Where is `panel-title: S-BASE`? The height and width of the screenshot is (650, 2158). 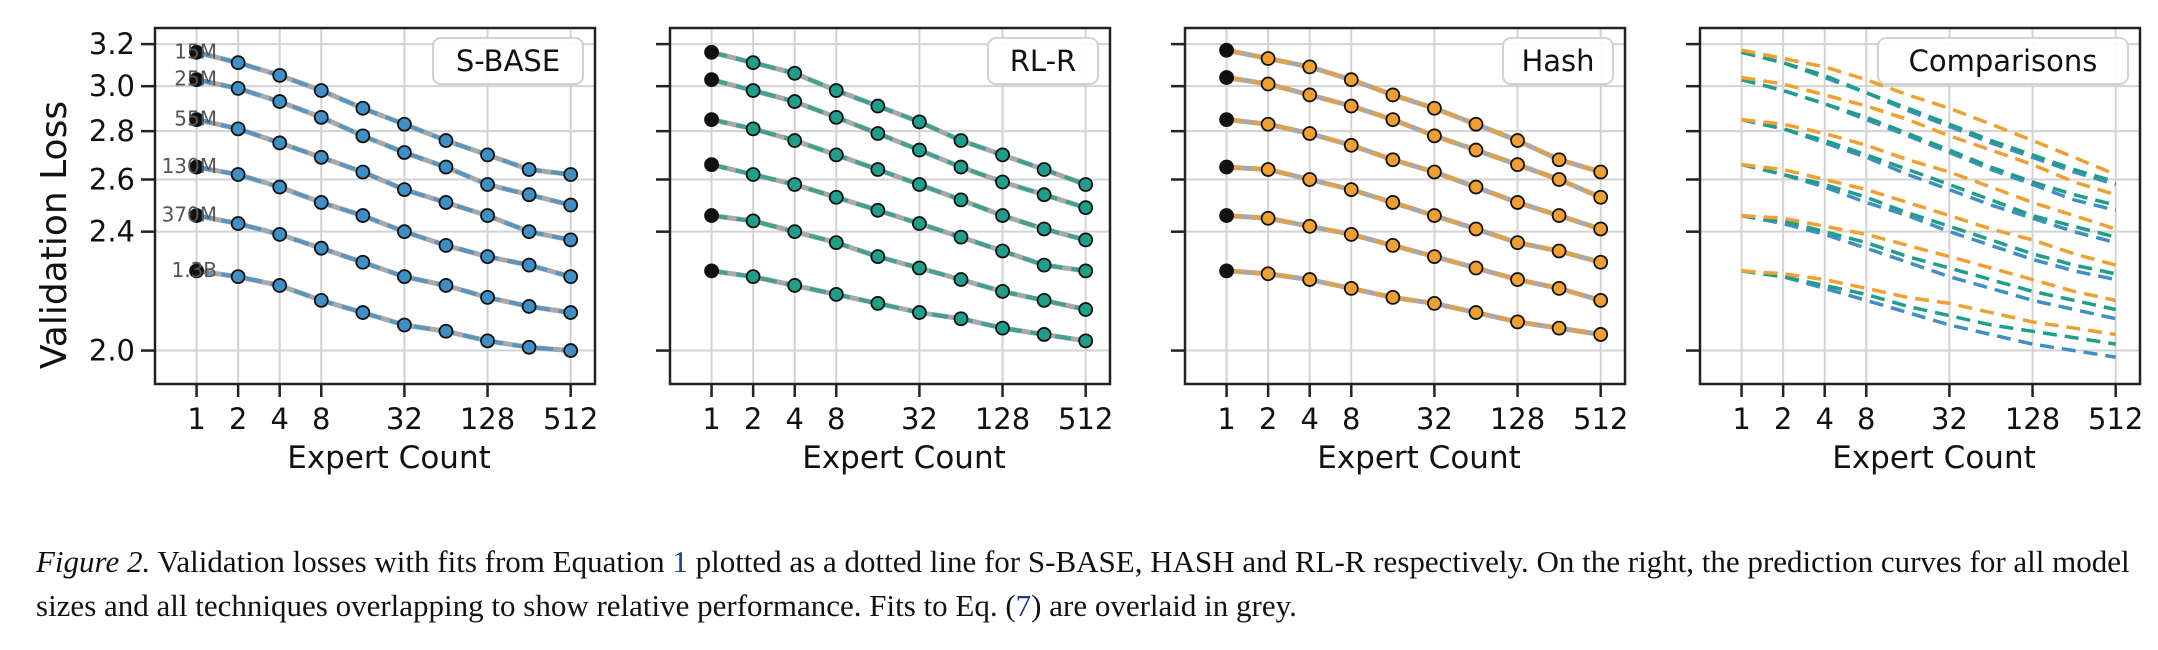 panel-title: S-BASE is located at coordinates (508, 61).